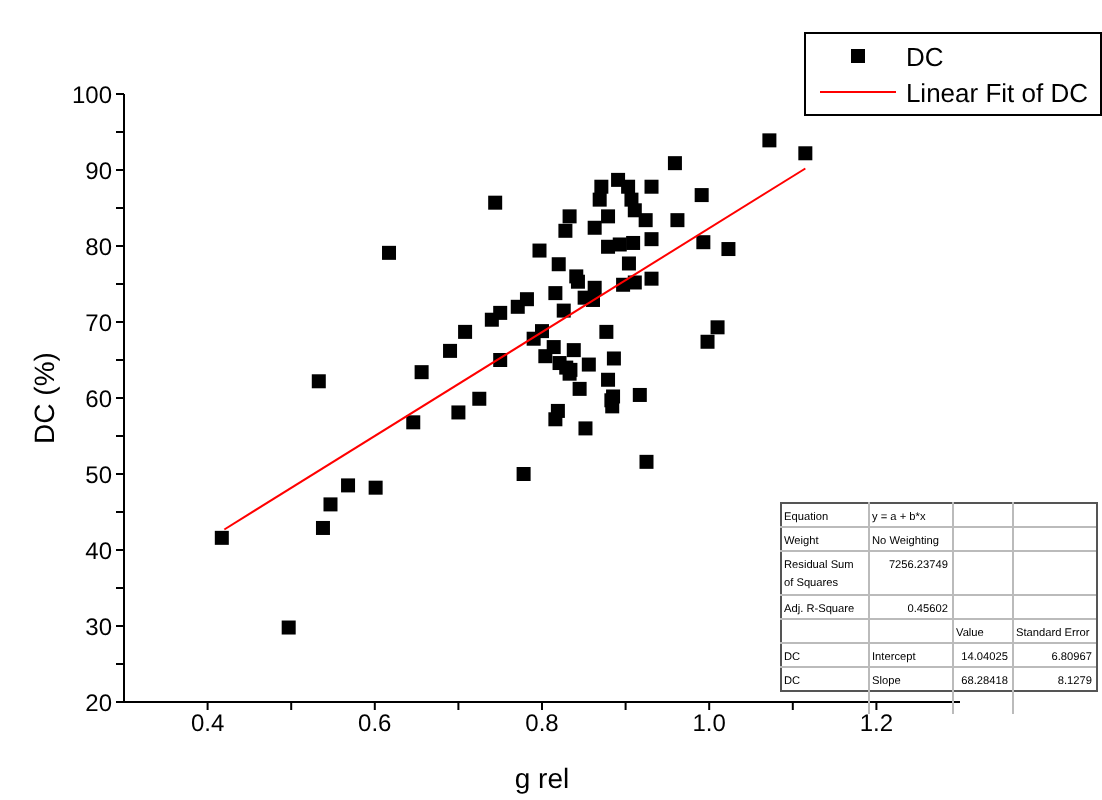  I want to click on y-tick-label: 30, so click(99, 626).